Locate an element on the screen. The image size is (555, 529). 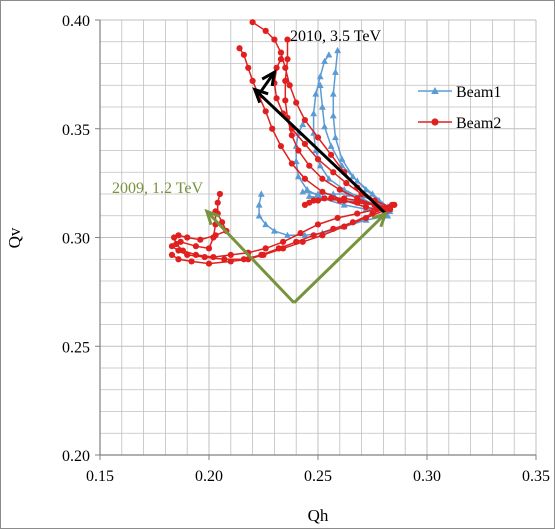
annotation-2010-label: 2010, 3.5 TeV is located at coordinates (335, 36).